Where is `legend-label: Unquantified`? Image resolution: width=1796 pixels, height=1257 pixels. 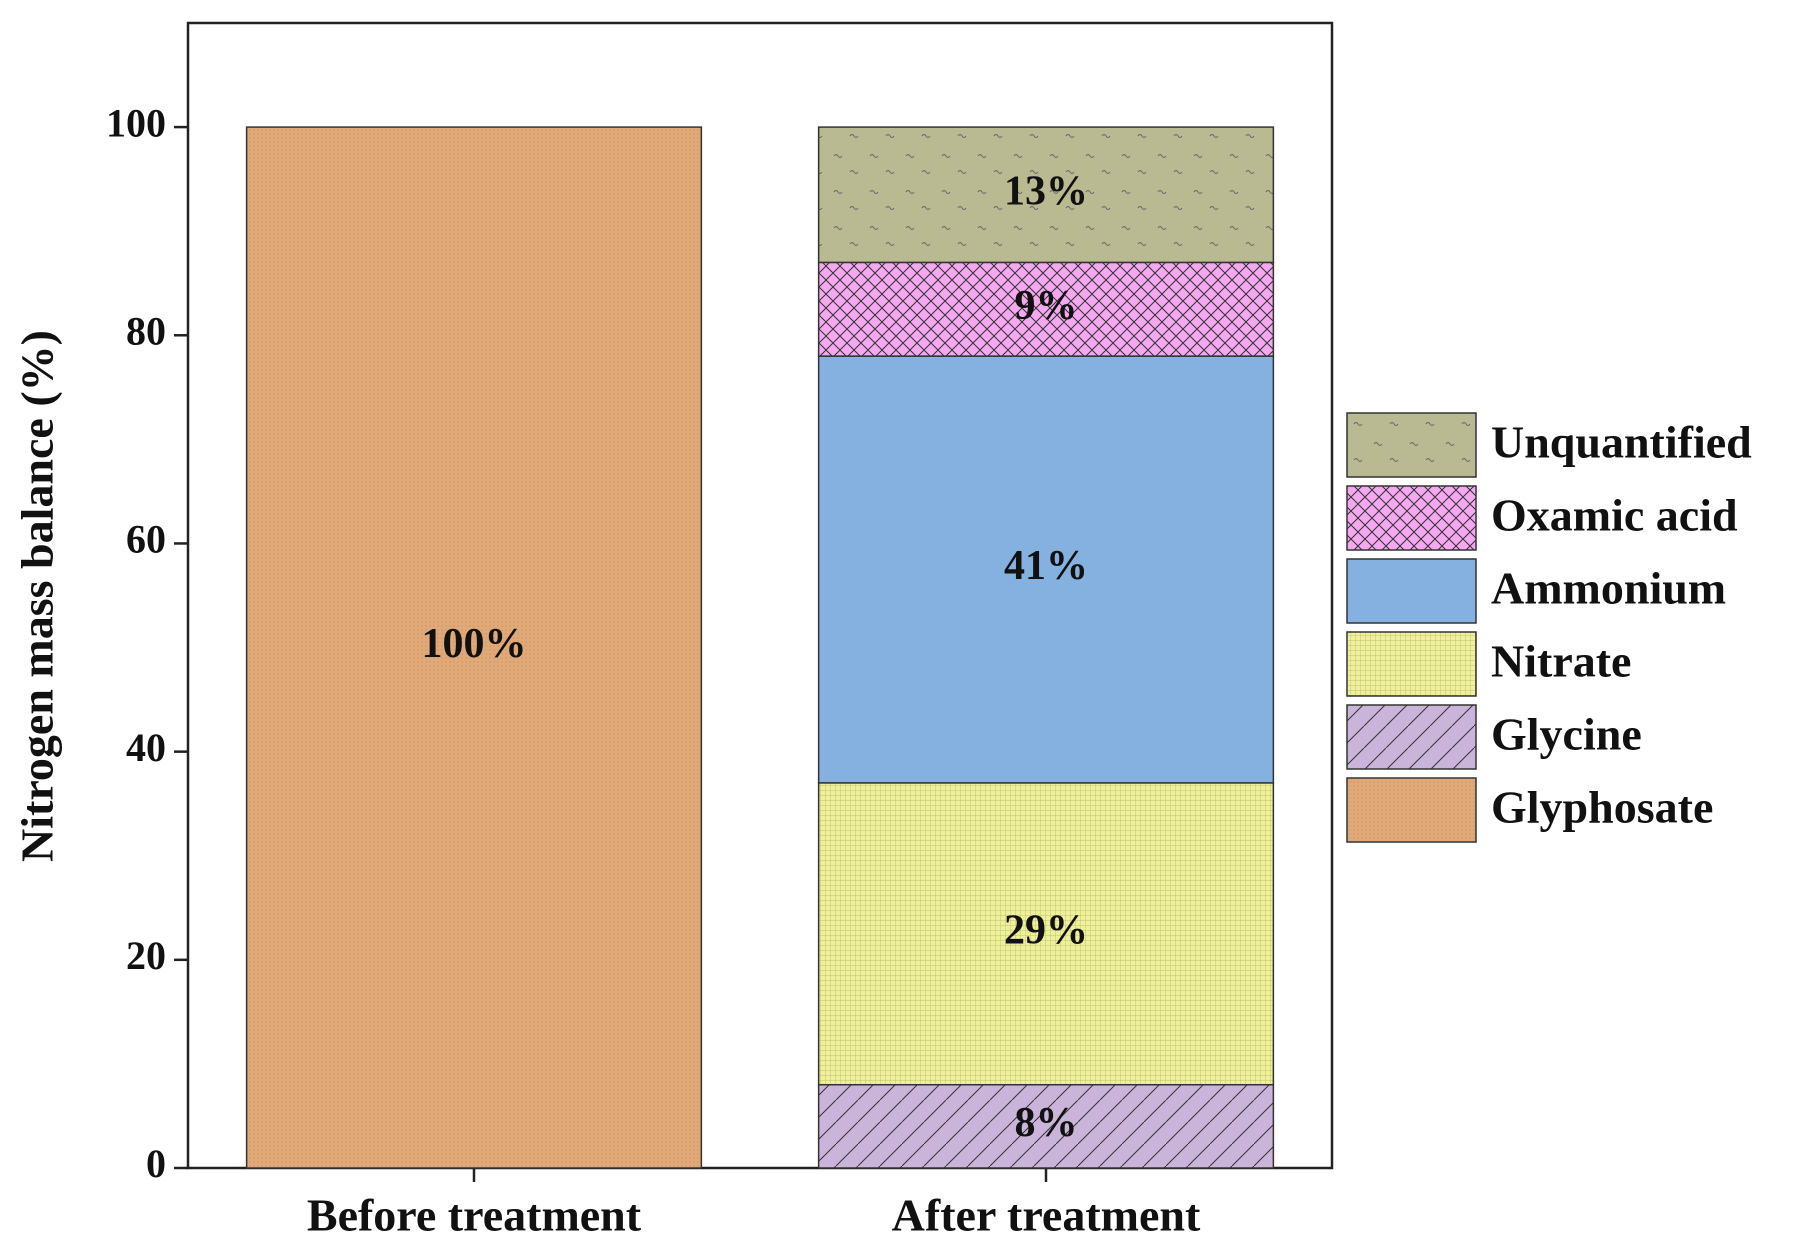 legend-label: Unquantified is located at coordinates (1621, 442).